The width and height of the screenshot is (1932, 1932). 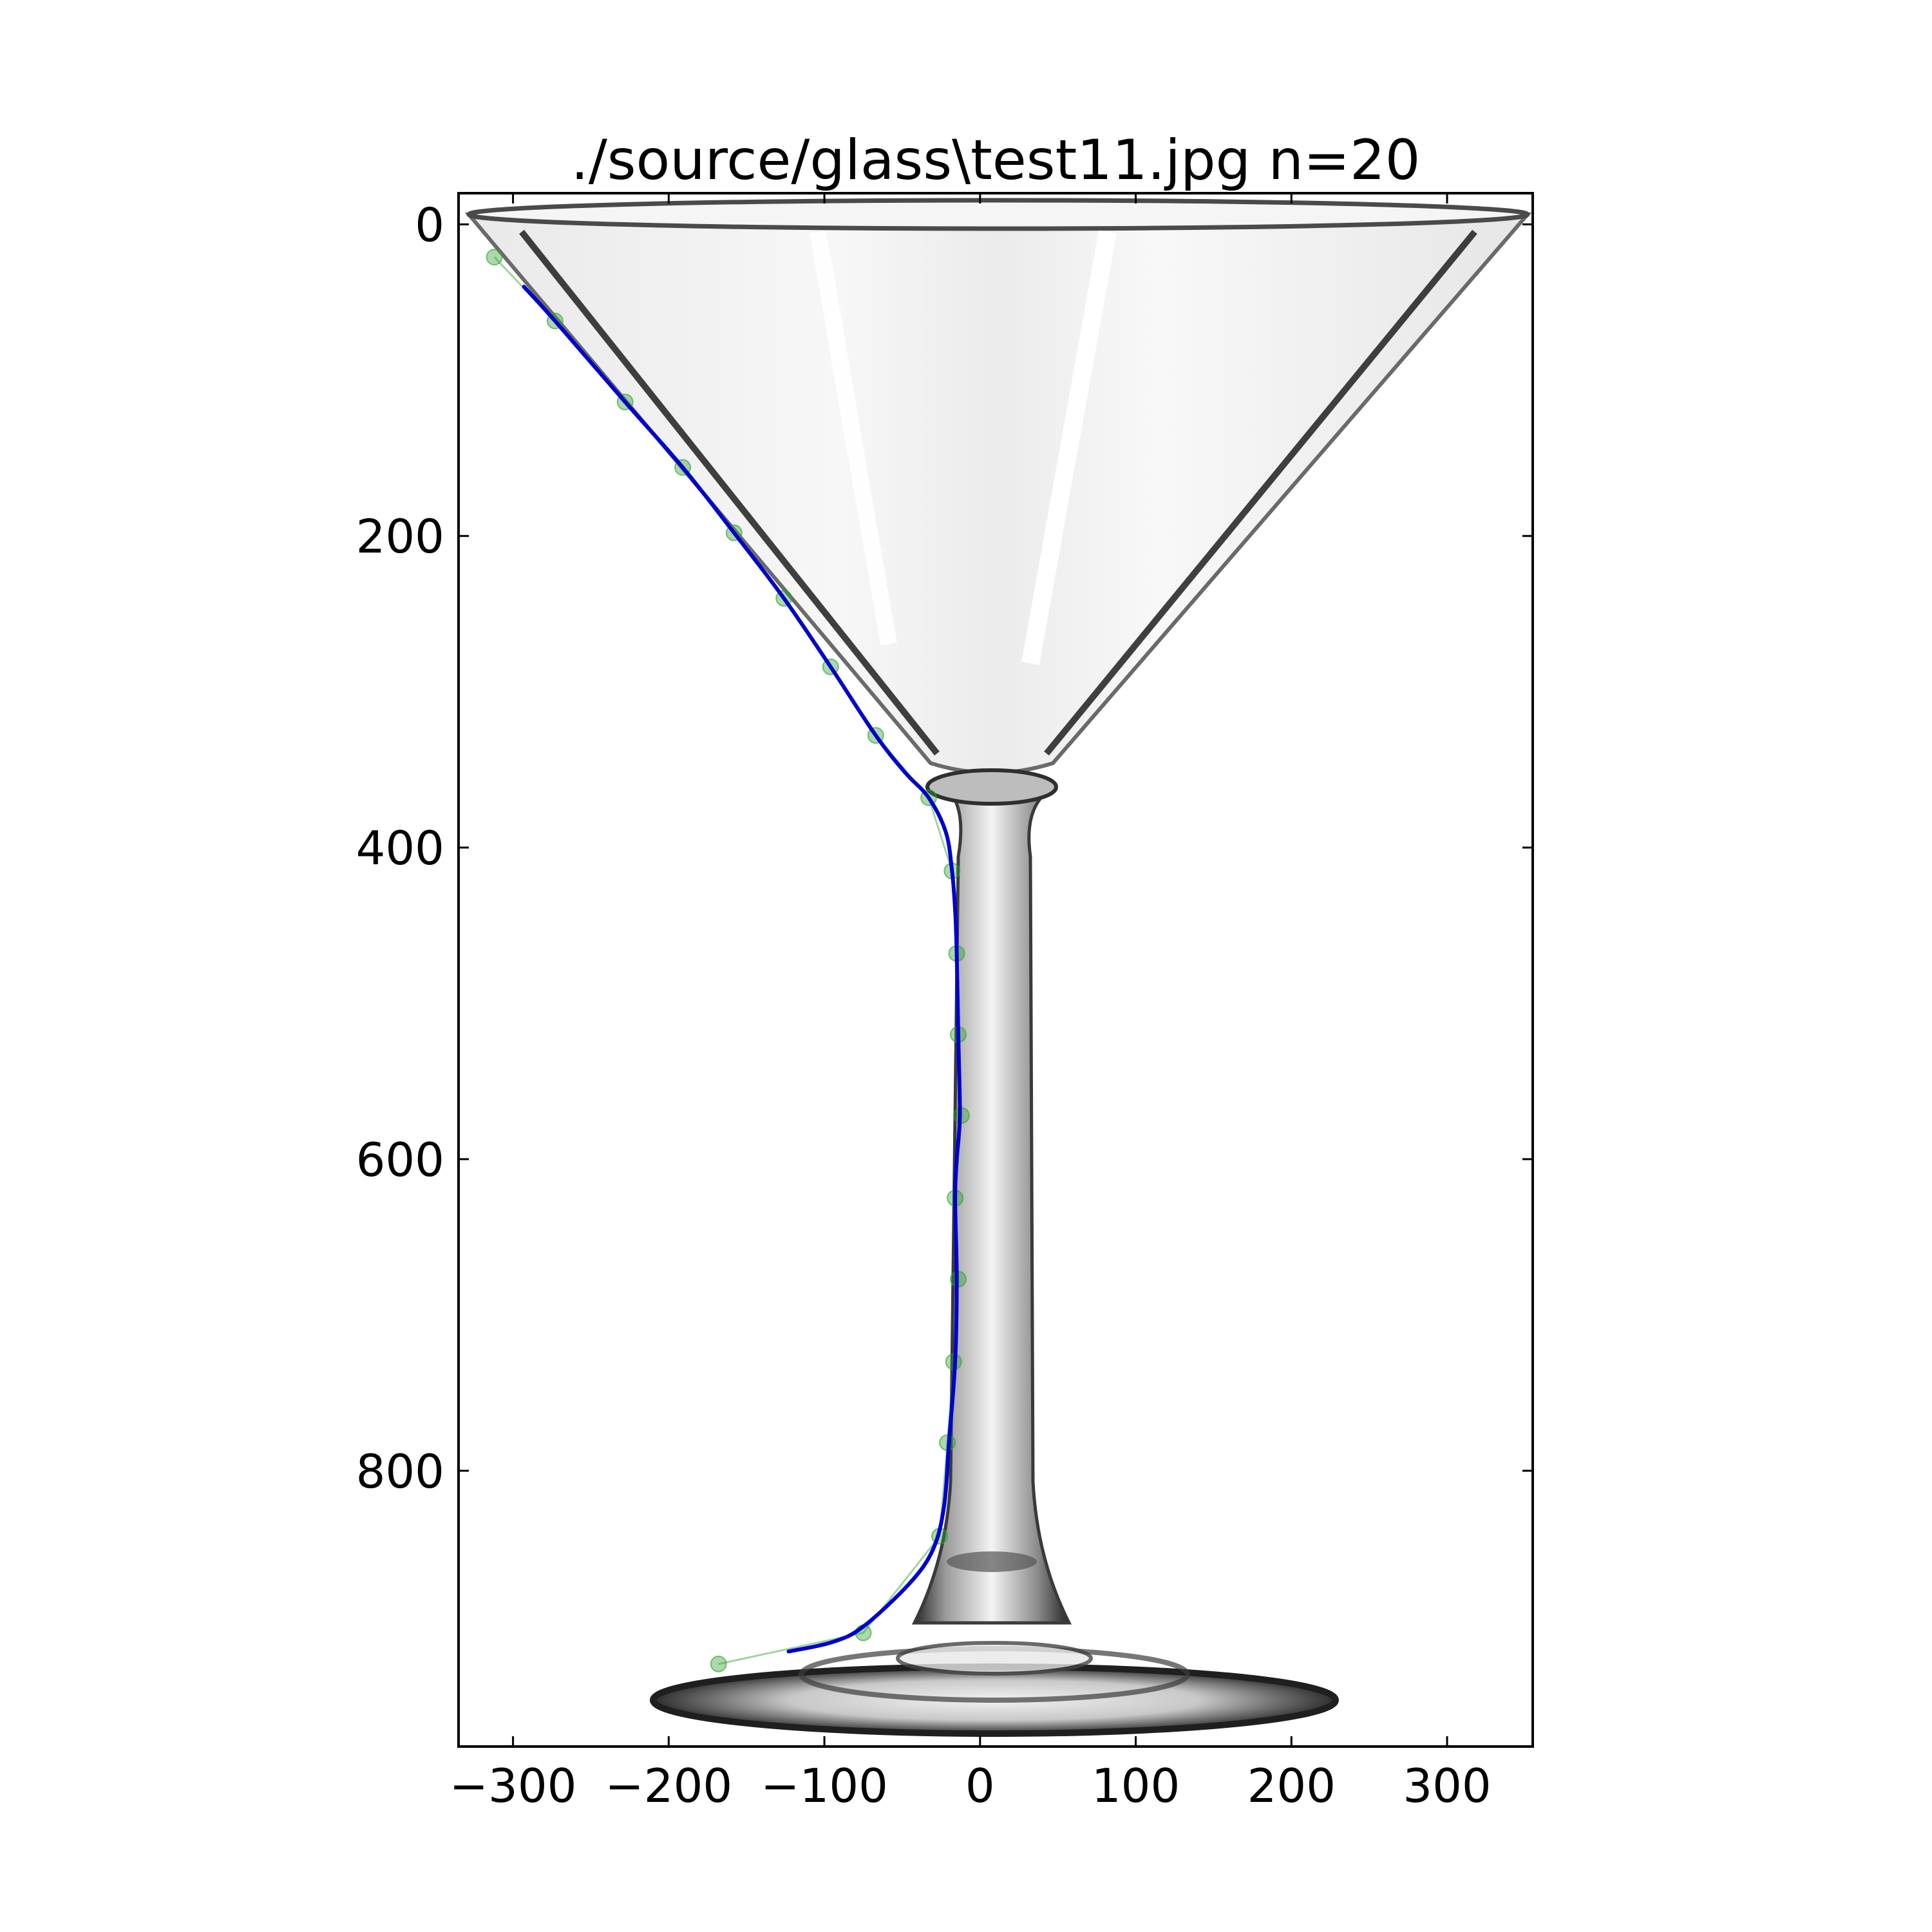 What do you see at coordinates (996, 160) in the screenshot?
I see `chart-title: ./source/glass\test11.jpg n=20` at bounding box center [996, 160].